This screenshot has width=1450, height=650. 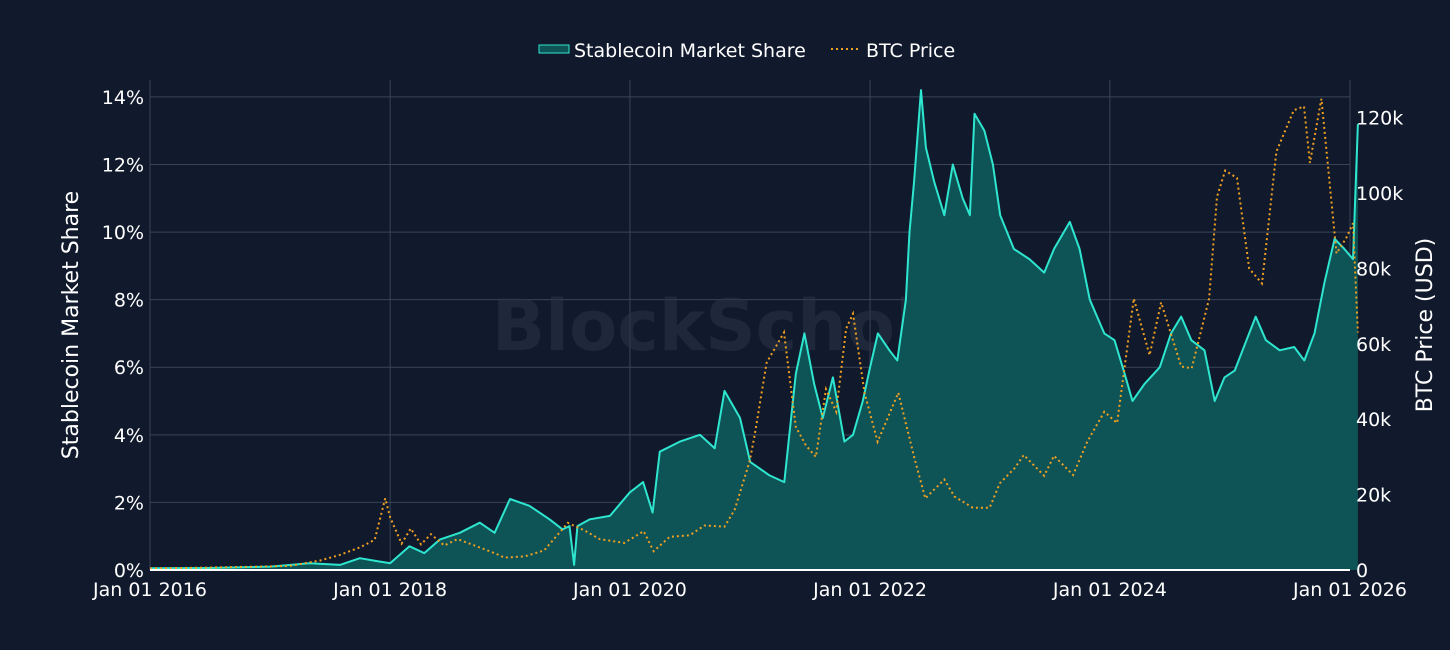 I want to click on y-right-tick-label-4: 80k, so click(x=1373, y=269).